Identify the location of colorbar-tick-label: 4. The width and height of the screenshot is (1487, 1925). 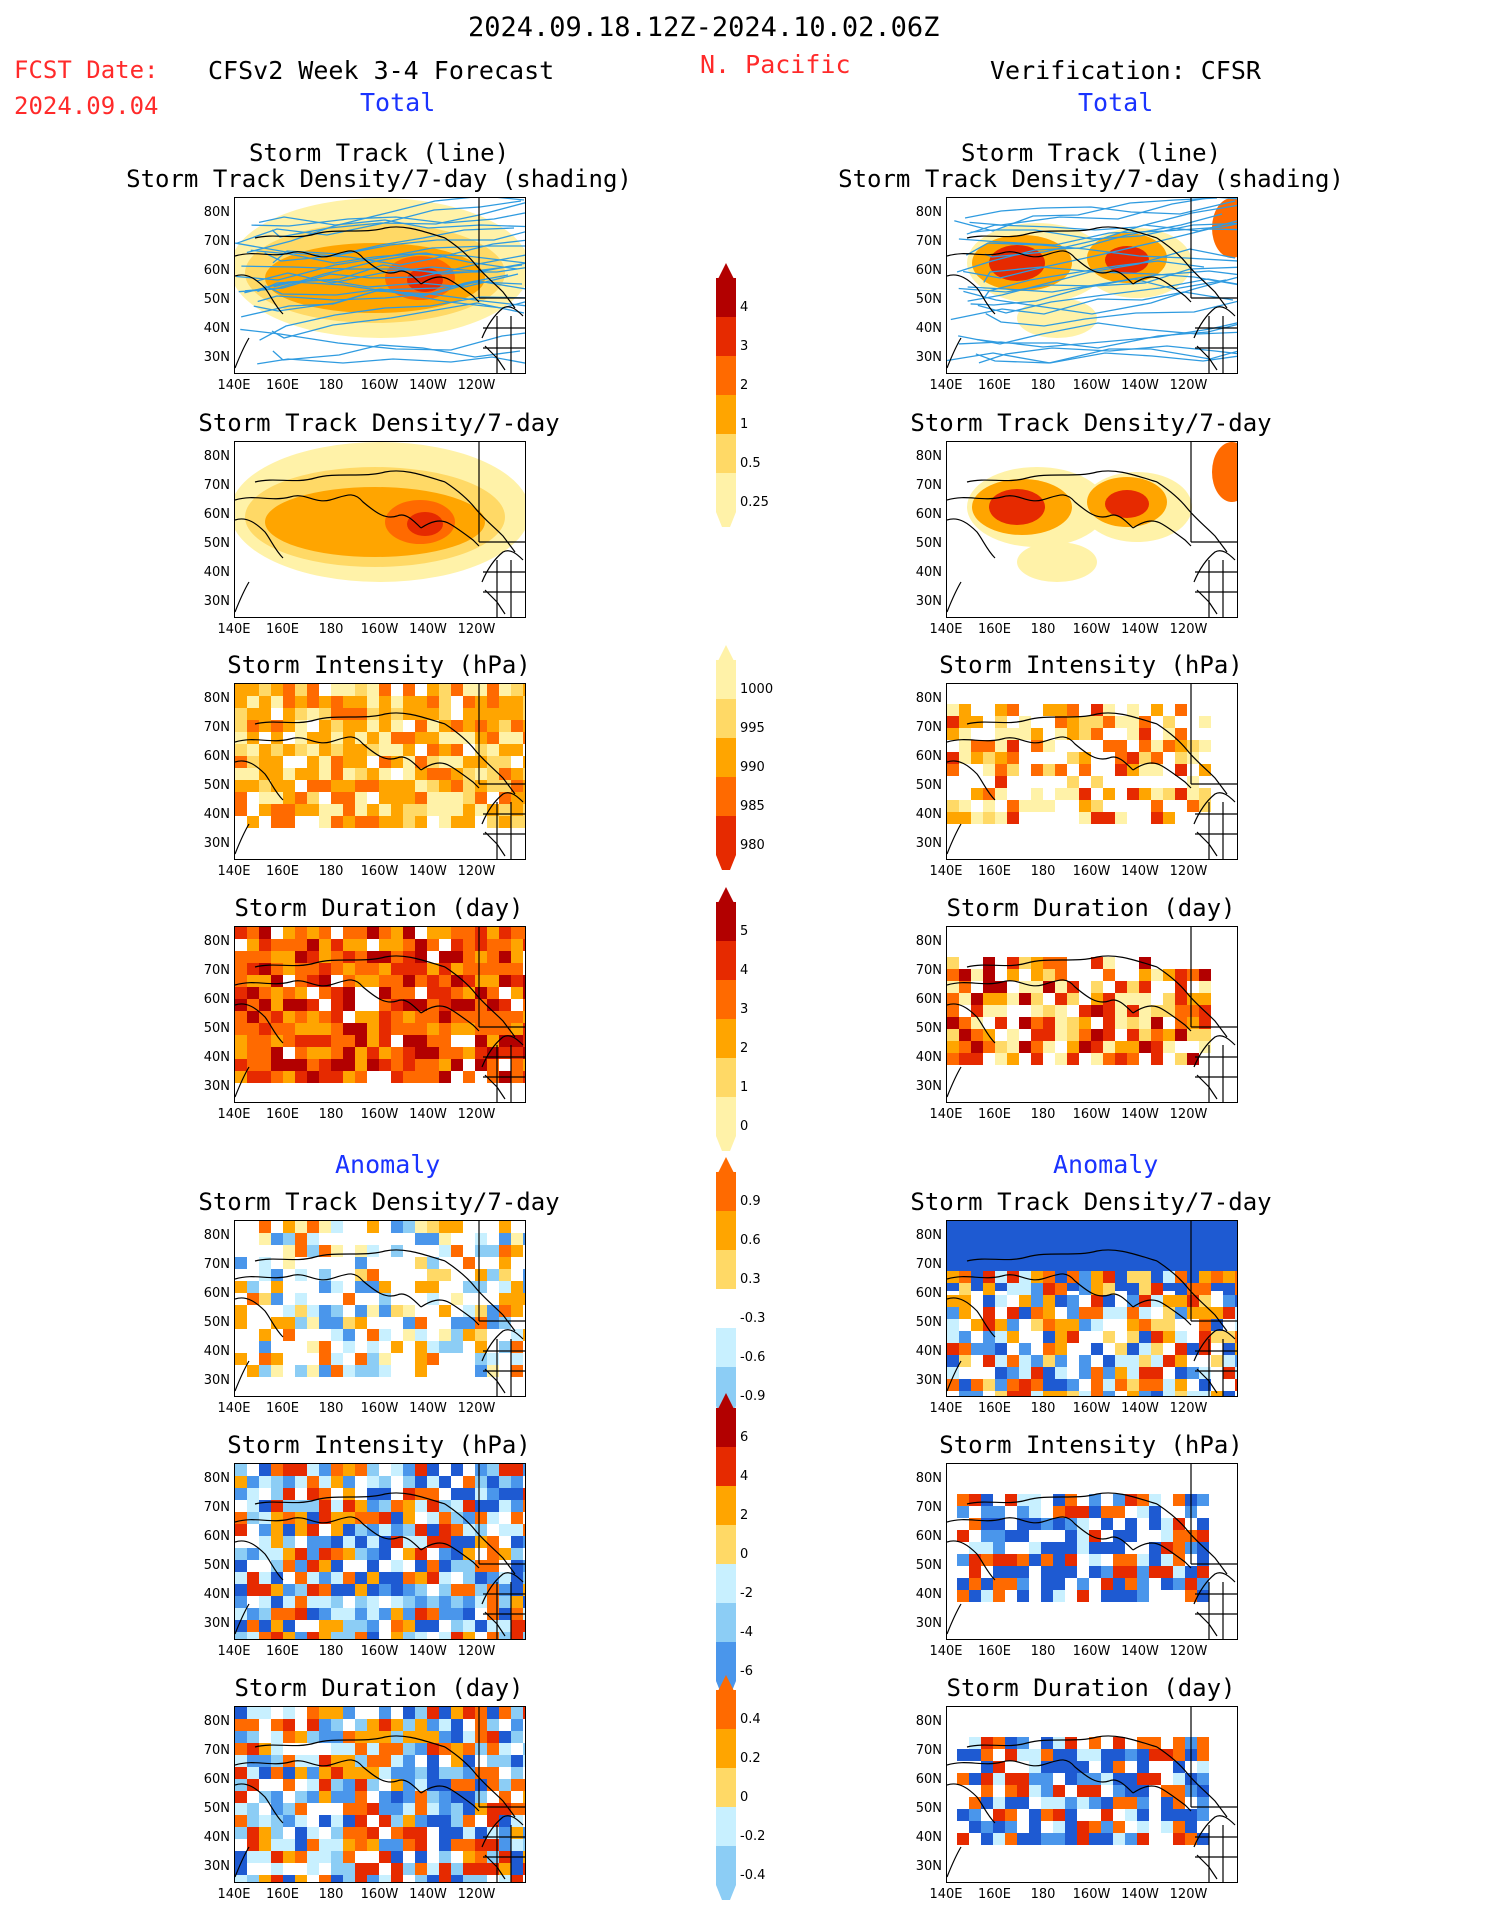
(744, 307).